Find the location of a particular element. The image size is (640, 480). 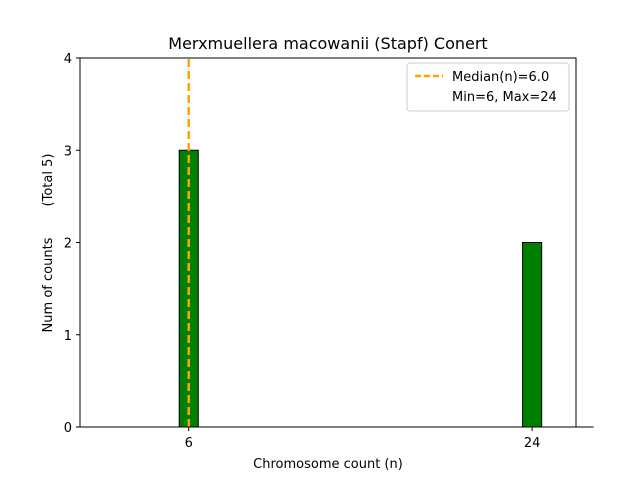

y-tick-label-2: 2 is located at coordinates (68, 244).